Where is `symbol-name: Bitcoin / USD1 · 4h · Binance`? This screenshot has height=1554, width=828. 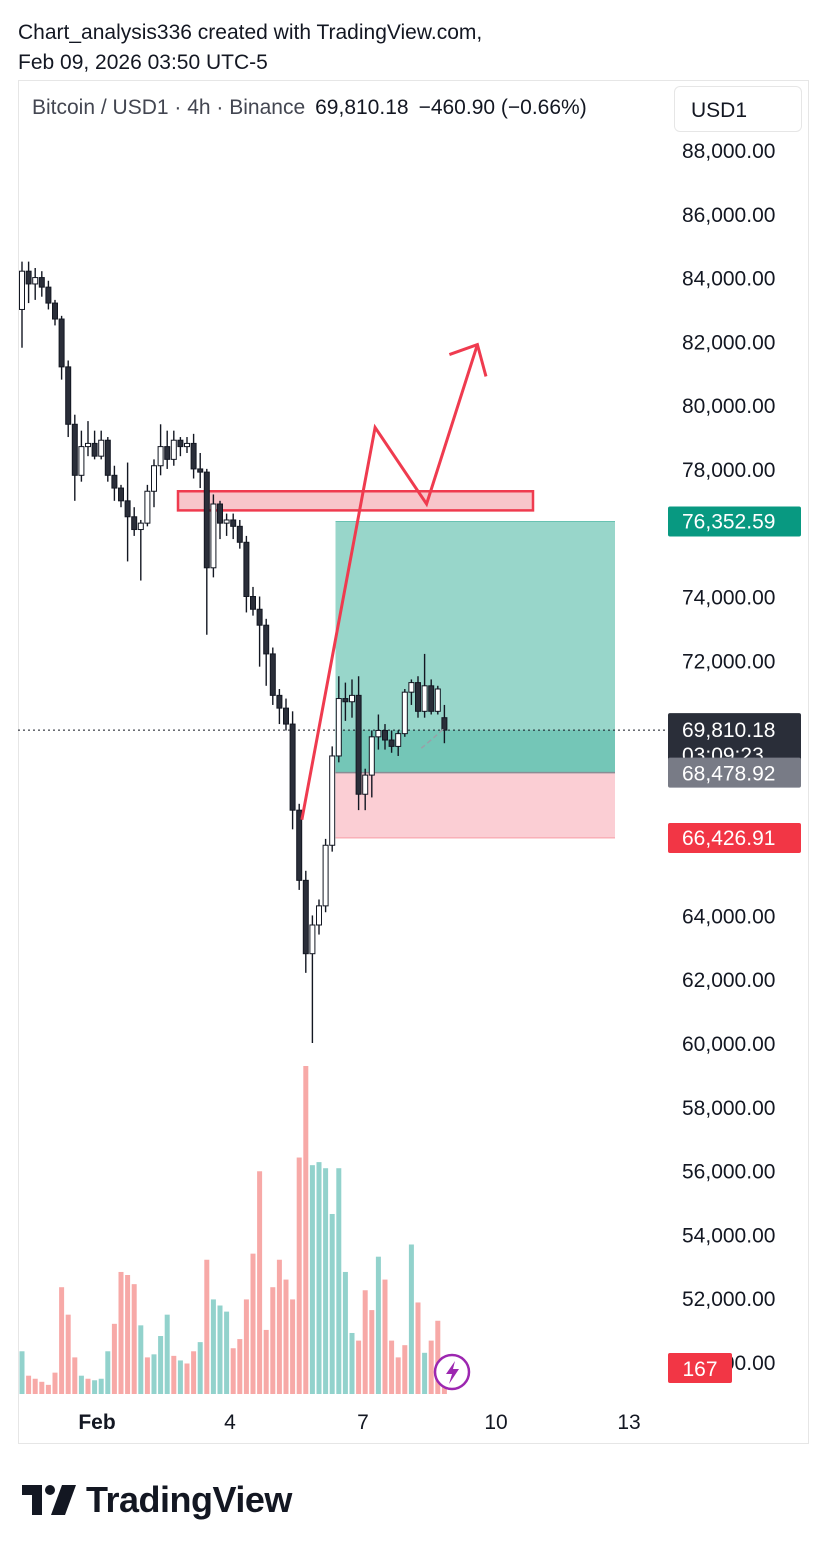 symbol-name: Bitcoin / USD1 · 4h · Binance is located at coordinates (169, 107).